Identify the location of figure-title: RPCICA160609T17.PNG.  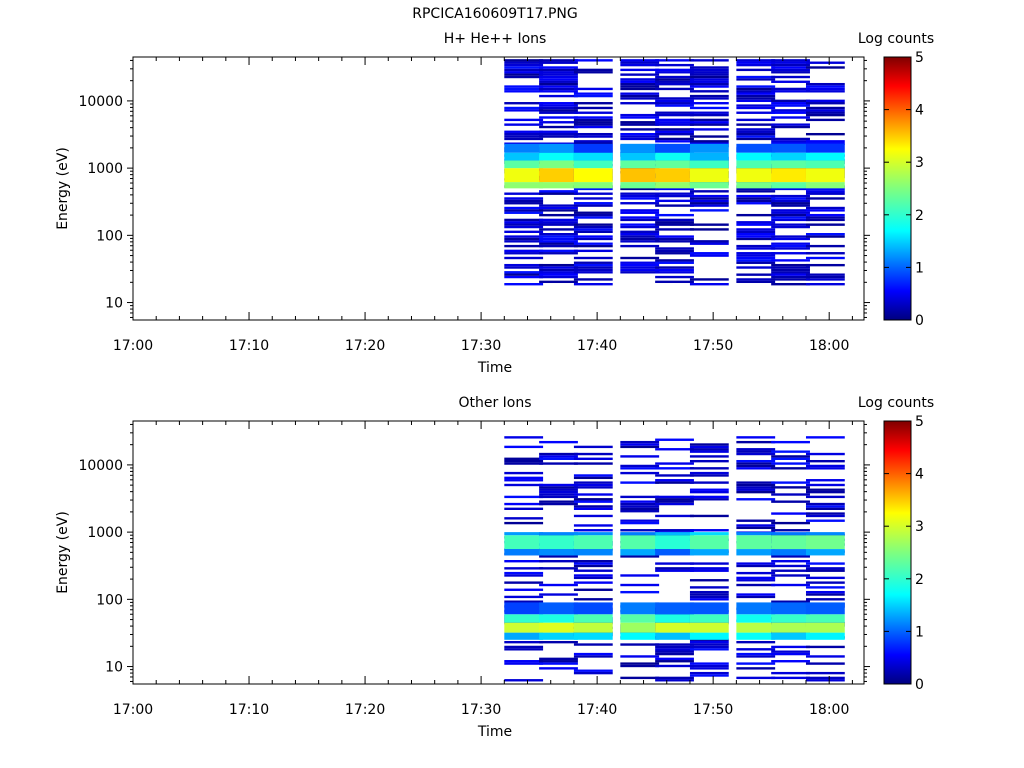
(494, 14).